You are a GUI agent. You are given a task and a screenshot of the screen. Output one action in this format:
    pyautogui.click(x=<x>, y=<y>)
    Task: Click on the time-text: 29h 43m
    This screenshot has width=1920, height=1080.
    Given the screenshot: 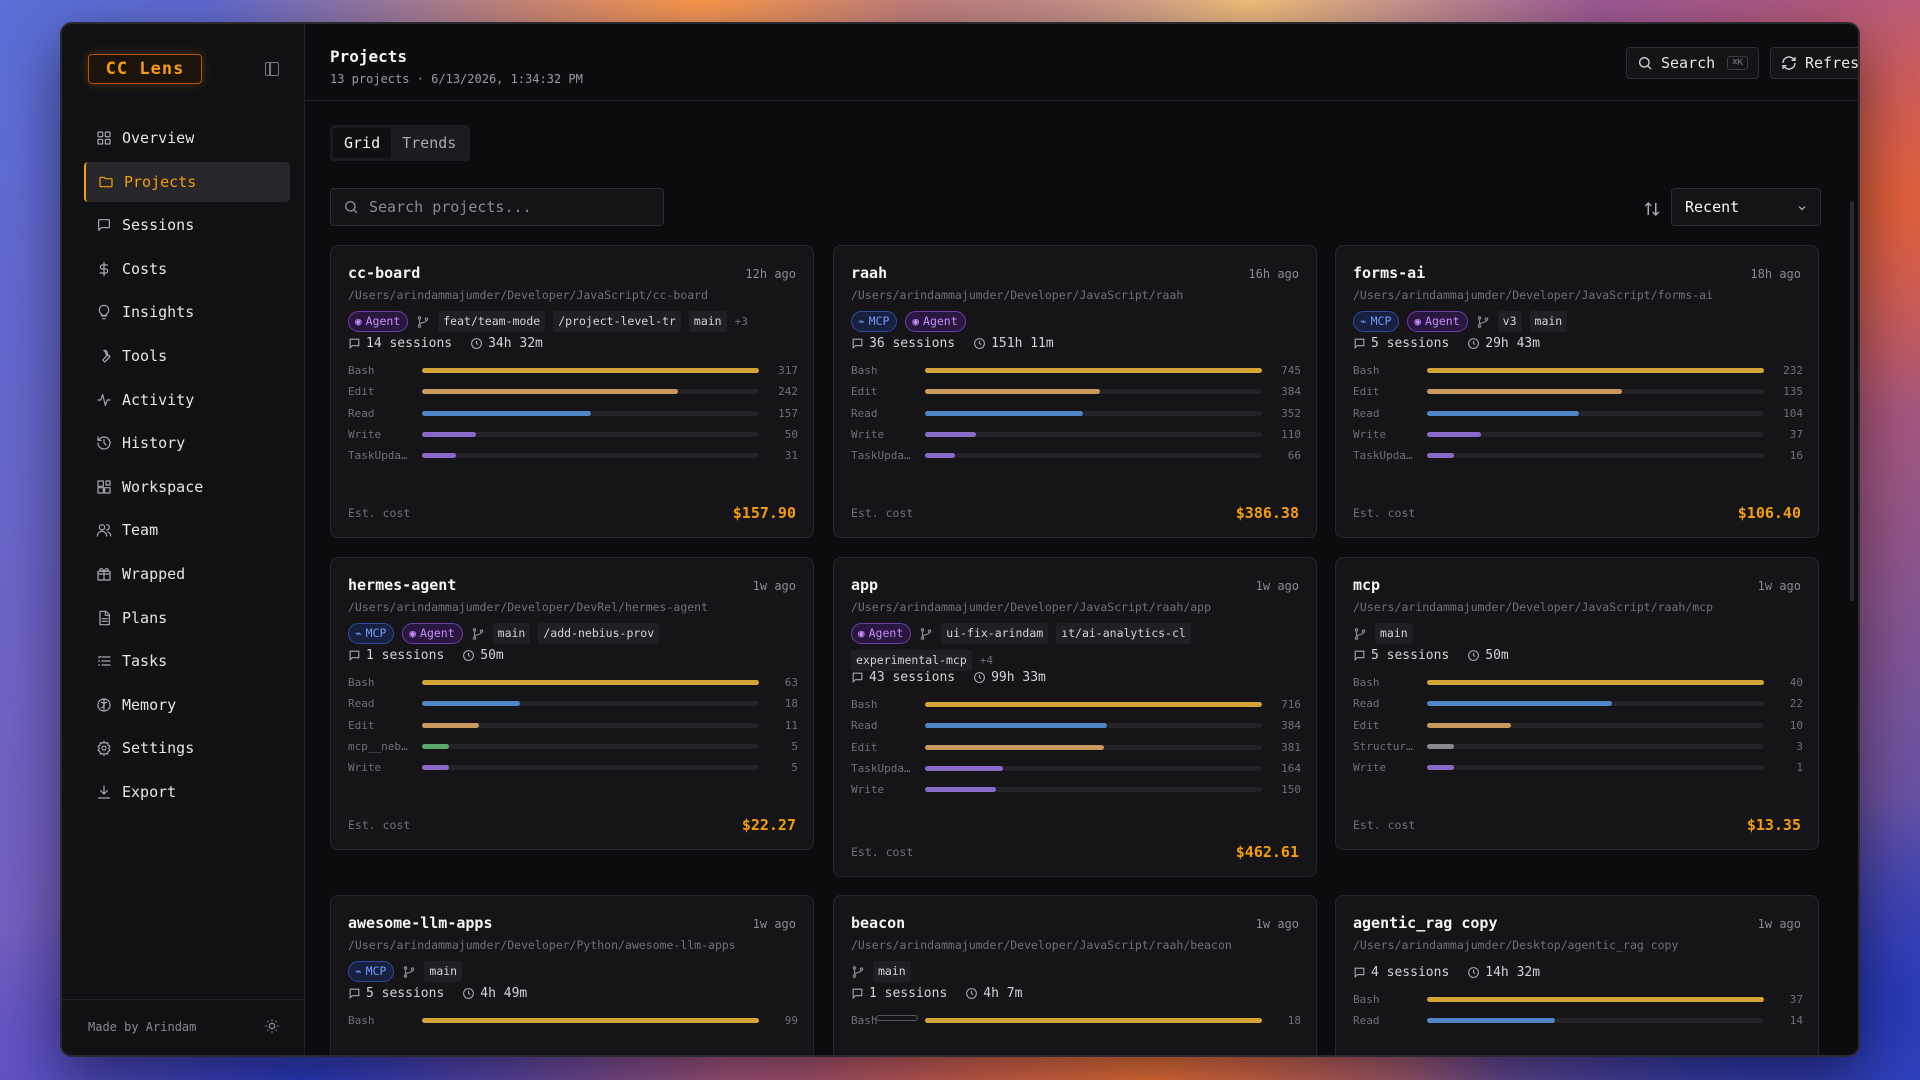 What is the action you would take?
    pyautogui.click(x=1513, y=343)
    